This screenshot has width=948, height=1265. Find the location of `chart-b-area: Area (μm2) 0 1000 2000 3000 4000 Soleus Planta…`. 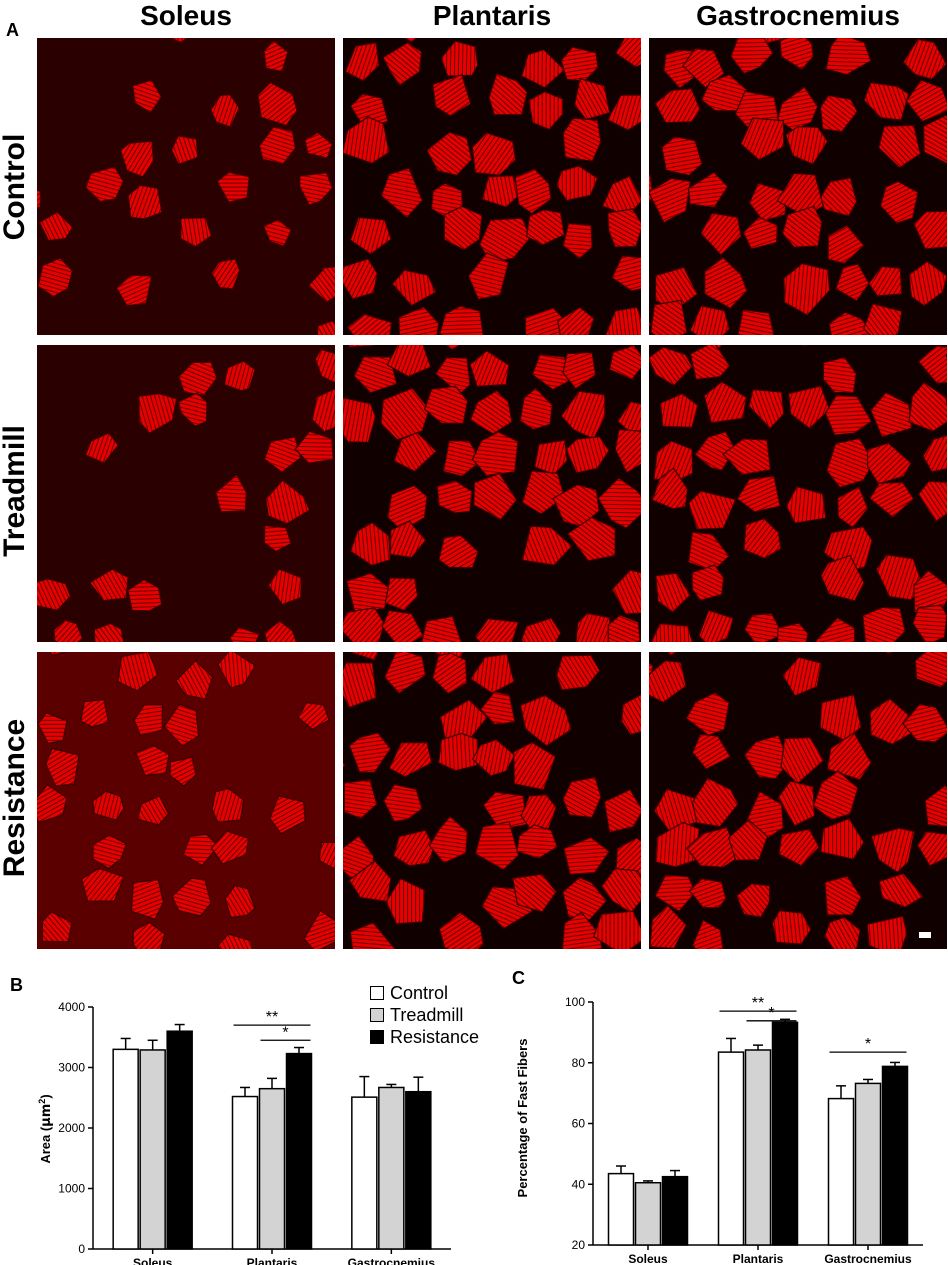

chart-b-area: Area (μm2) 0 1000 2000 3000 4000 Soleus Planta… is located at coordinates (244, 1132).